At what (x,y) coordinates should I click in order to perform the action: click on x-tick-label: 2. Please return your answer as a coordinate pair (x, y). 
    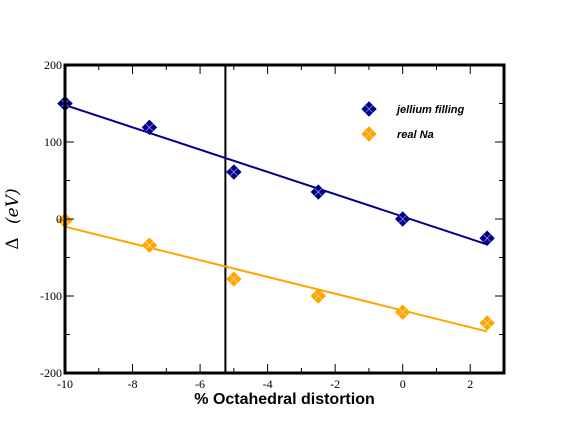
    Looking at the image, I should click on (470, 384).